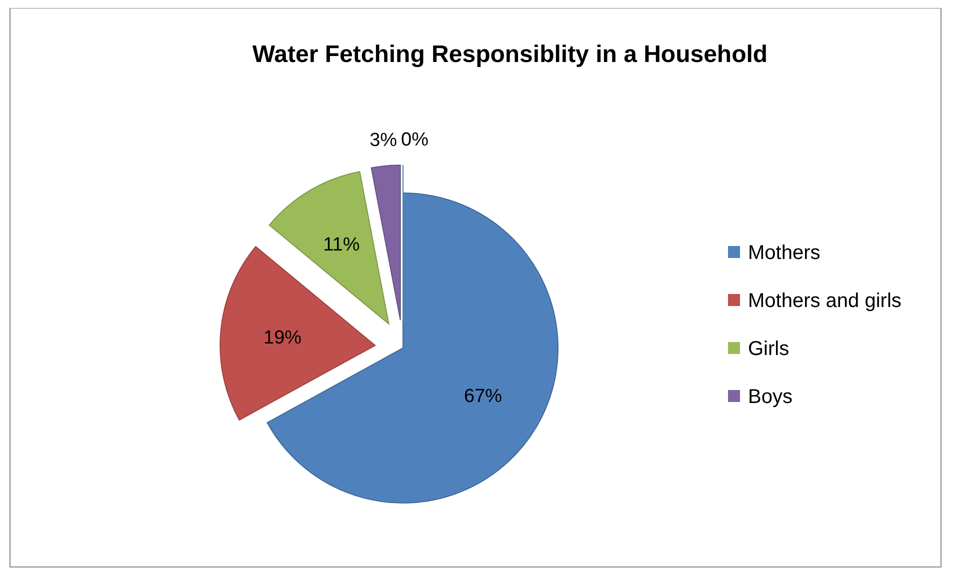 The image size is (958, 579). What do you see at coordinates (769, 349) in the screenshot?
I see `legend-label: Girls` at bounding box center [769, 349].